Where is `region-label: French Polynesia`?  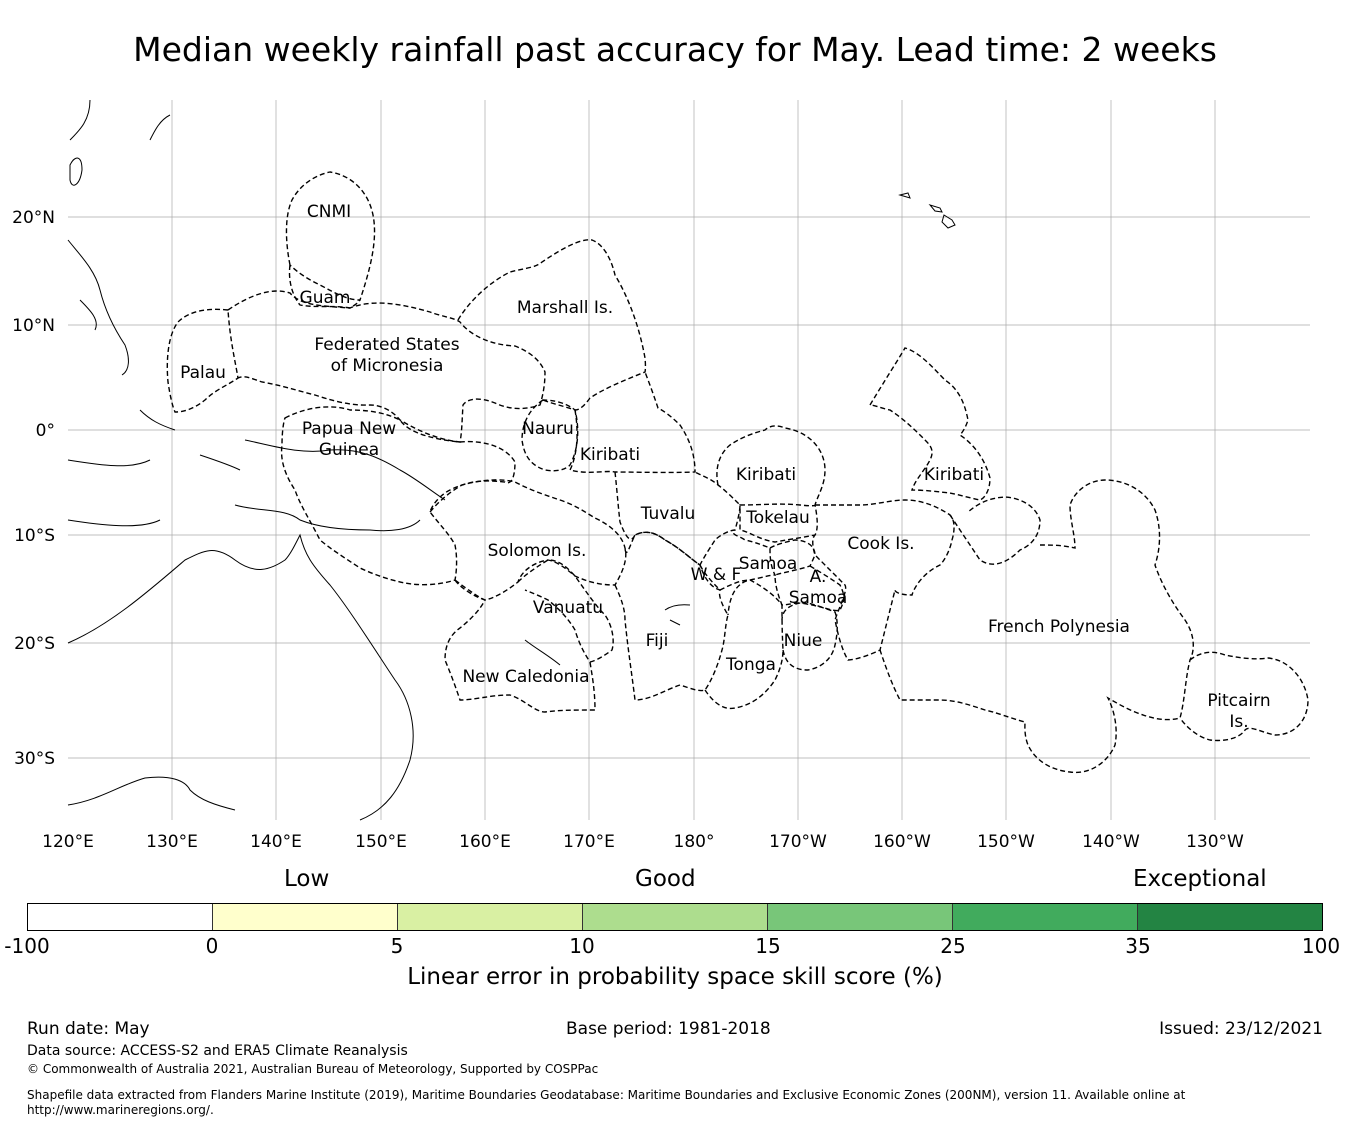
region-label: French Polynesia is located at coordinates (1059, 627).